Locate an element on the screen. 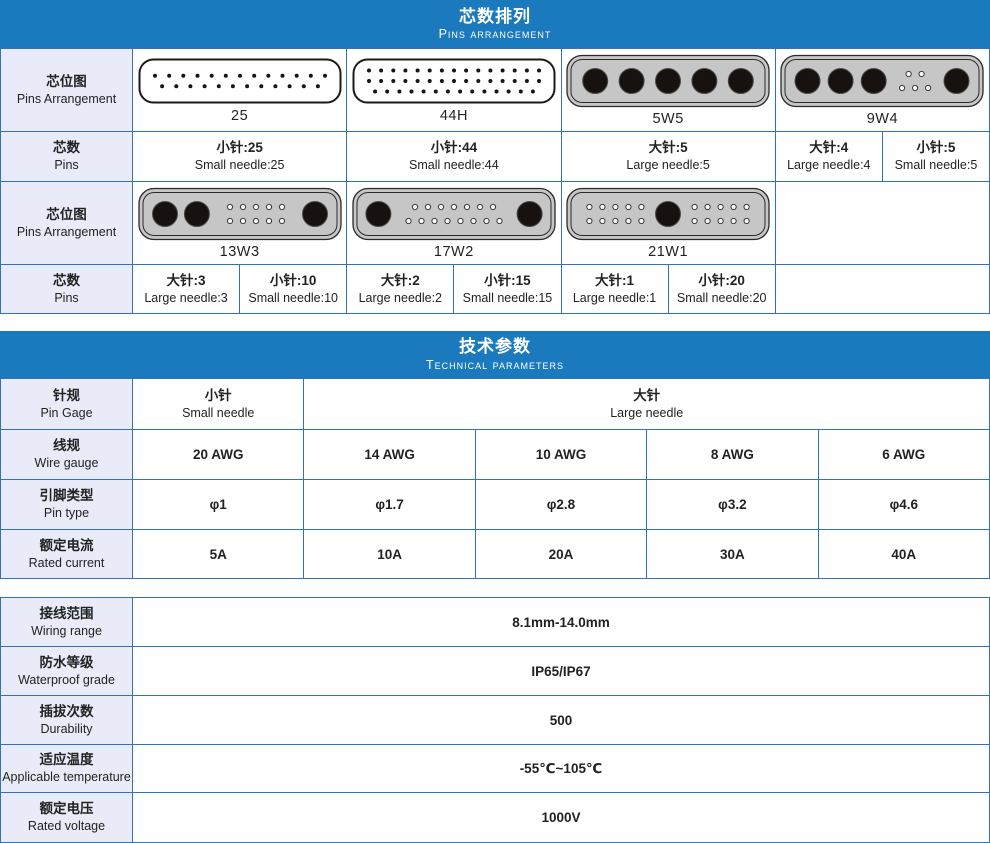 The image size is (990, 843). technical-parameters-title-zh: 技术参数 is located at coordinates (495, 347).